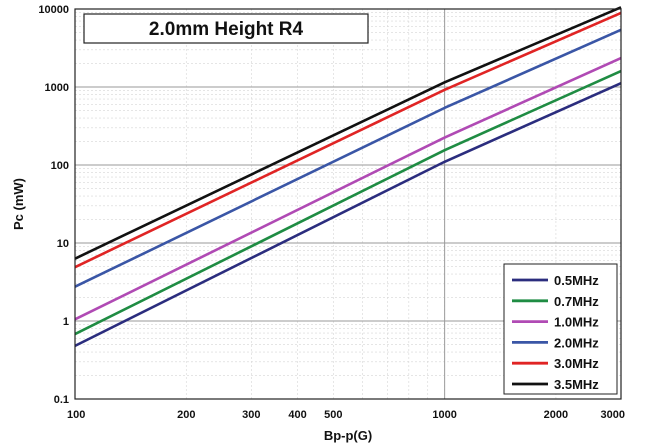 This screenshot has height=447, width=656. I want to click on y-tick-label: 100, so click(60, 166).